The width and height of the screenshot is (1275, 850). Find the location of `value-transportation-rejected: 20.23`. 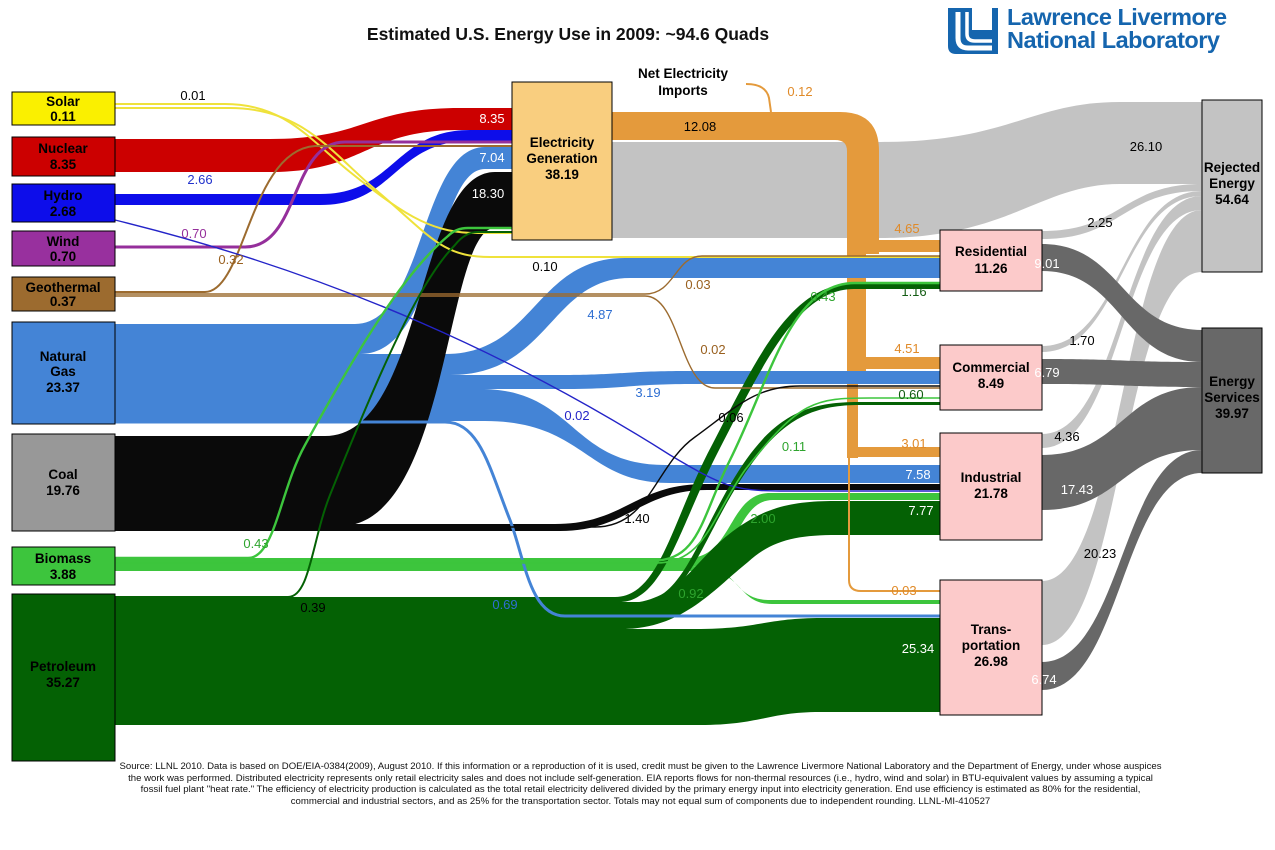

value-transportation-rejected: 20.23 is located at coordinates (1100, 553).